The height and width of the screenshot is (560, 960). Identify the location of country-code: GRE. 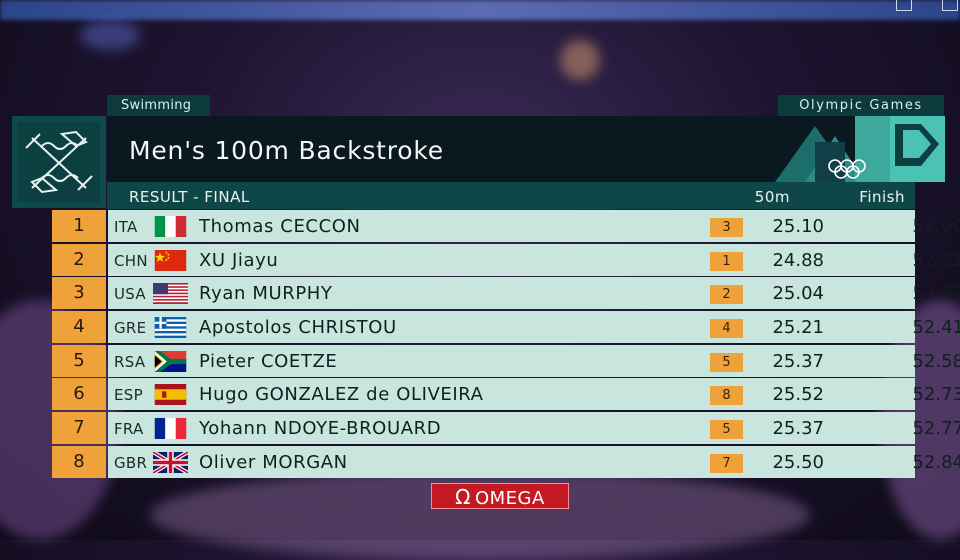
(130, 328).